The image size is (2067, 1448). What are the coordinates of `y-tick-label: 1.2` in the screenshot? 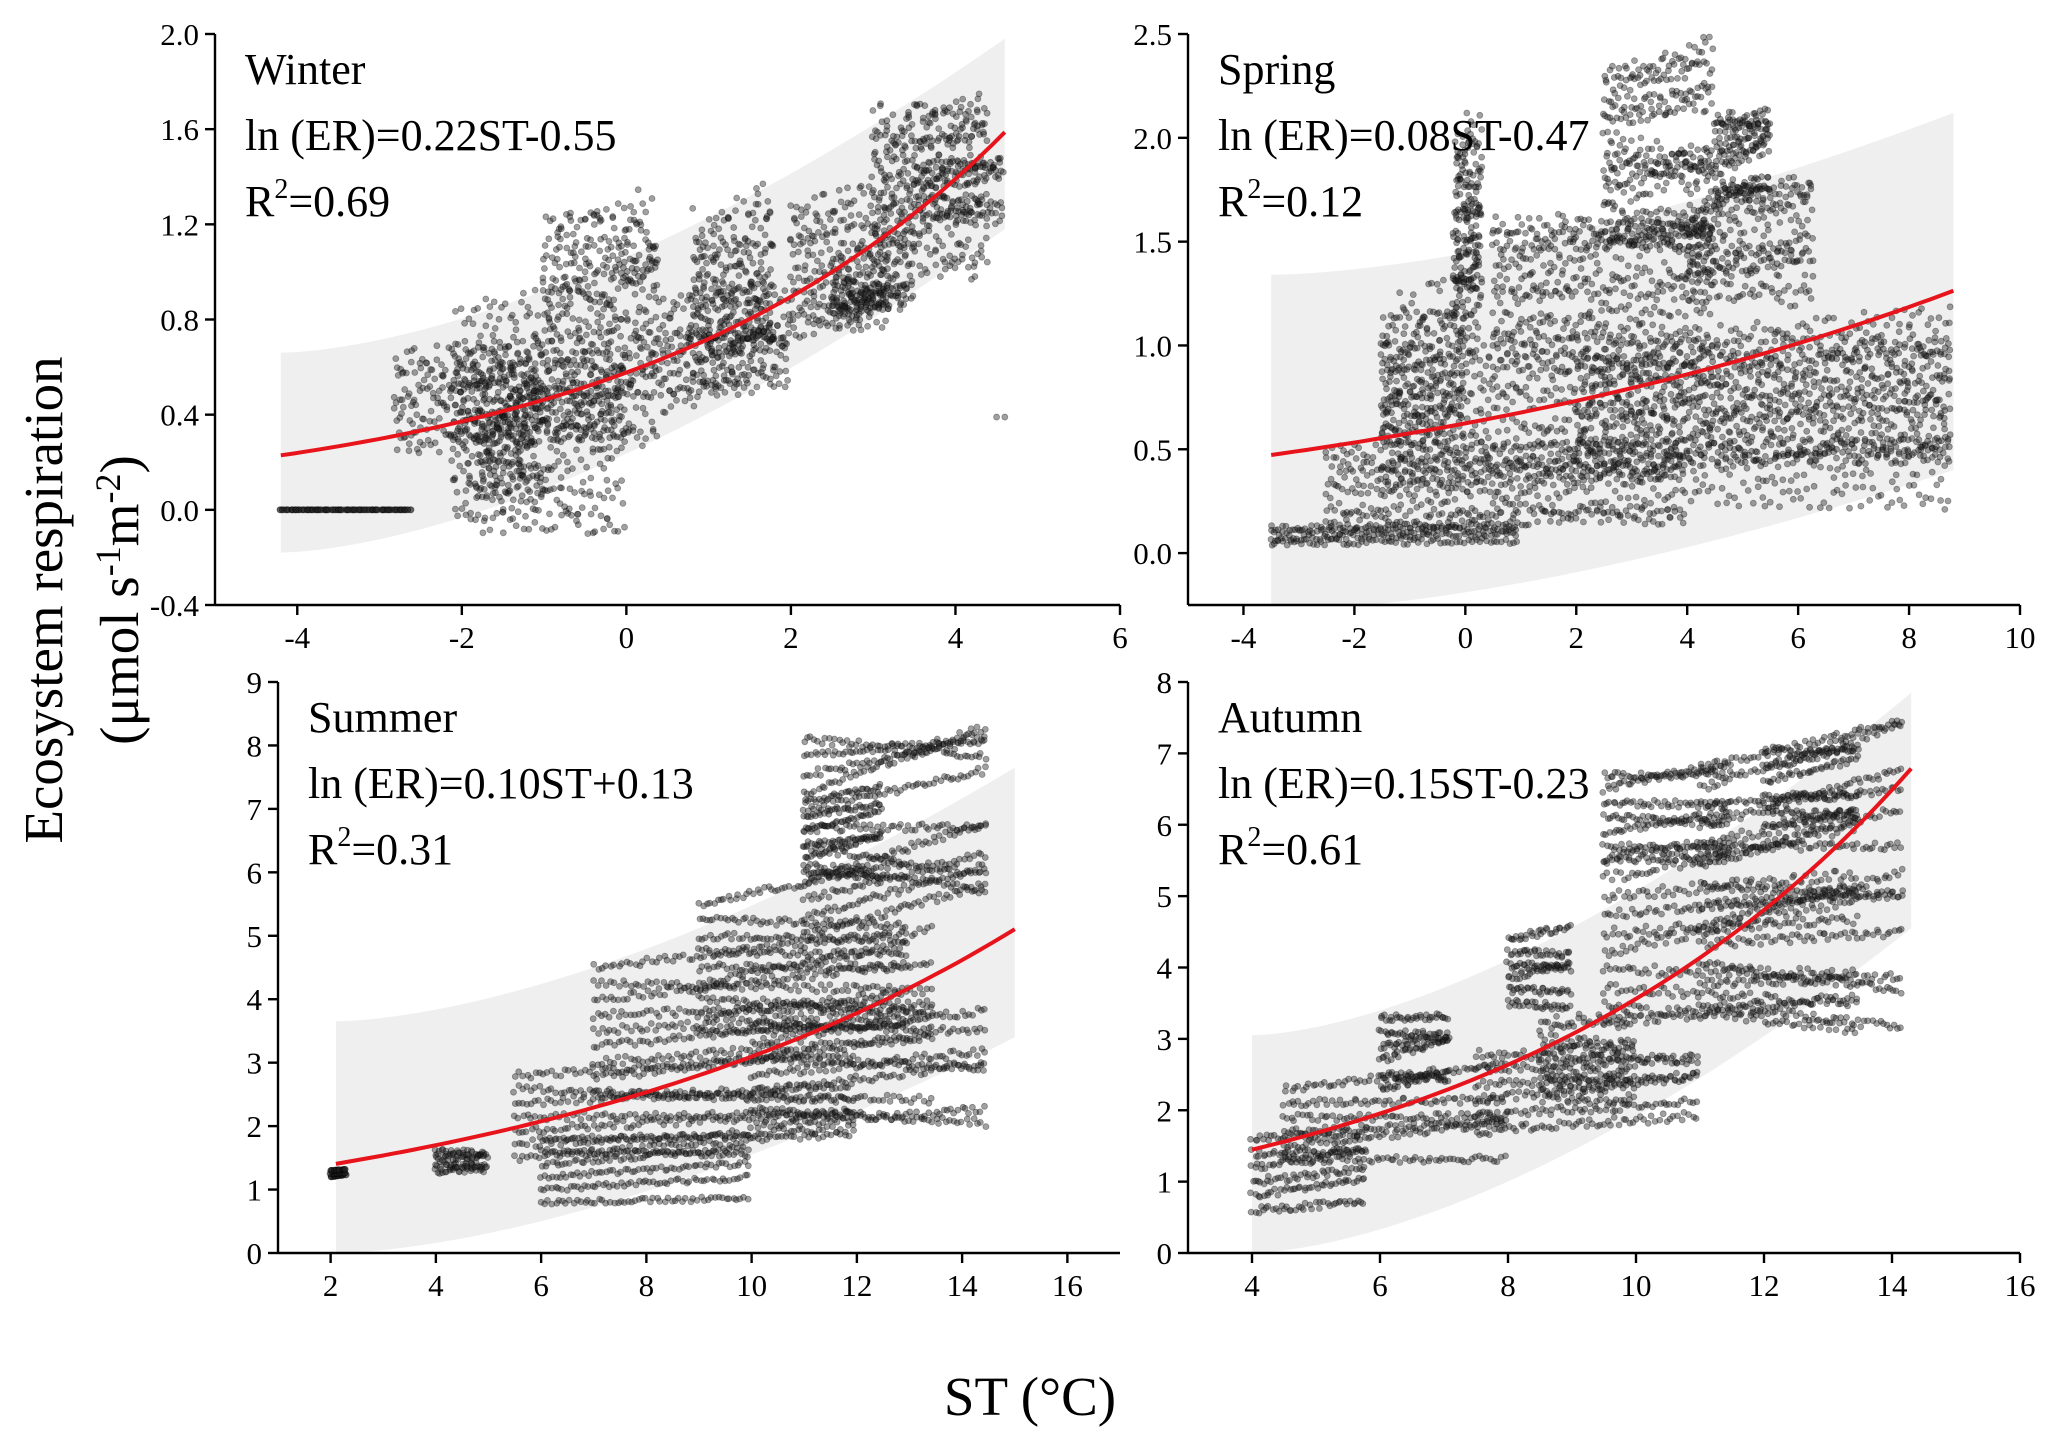 It's located at (179, 224).